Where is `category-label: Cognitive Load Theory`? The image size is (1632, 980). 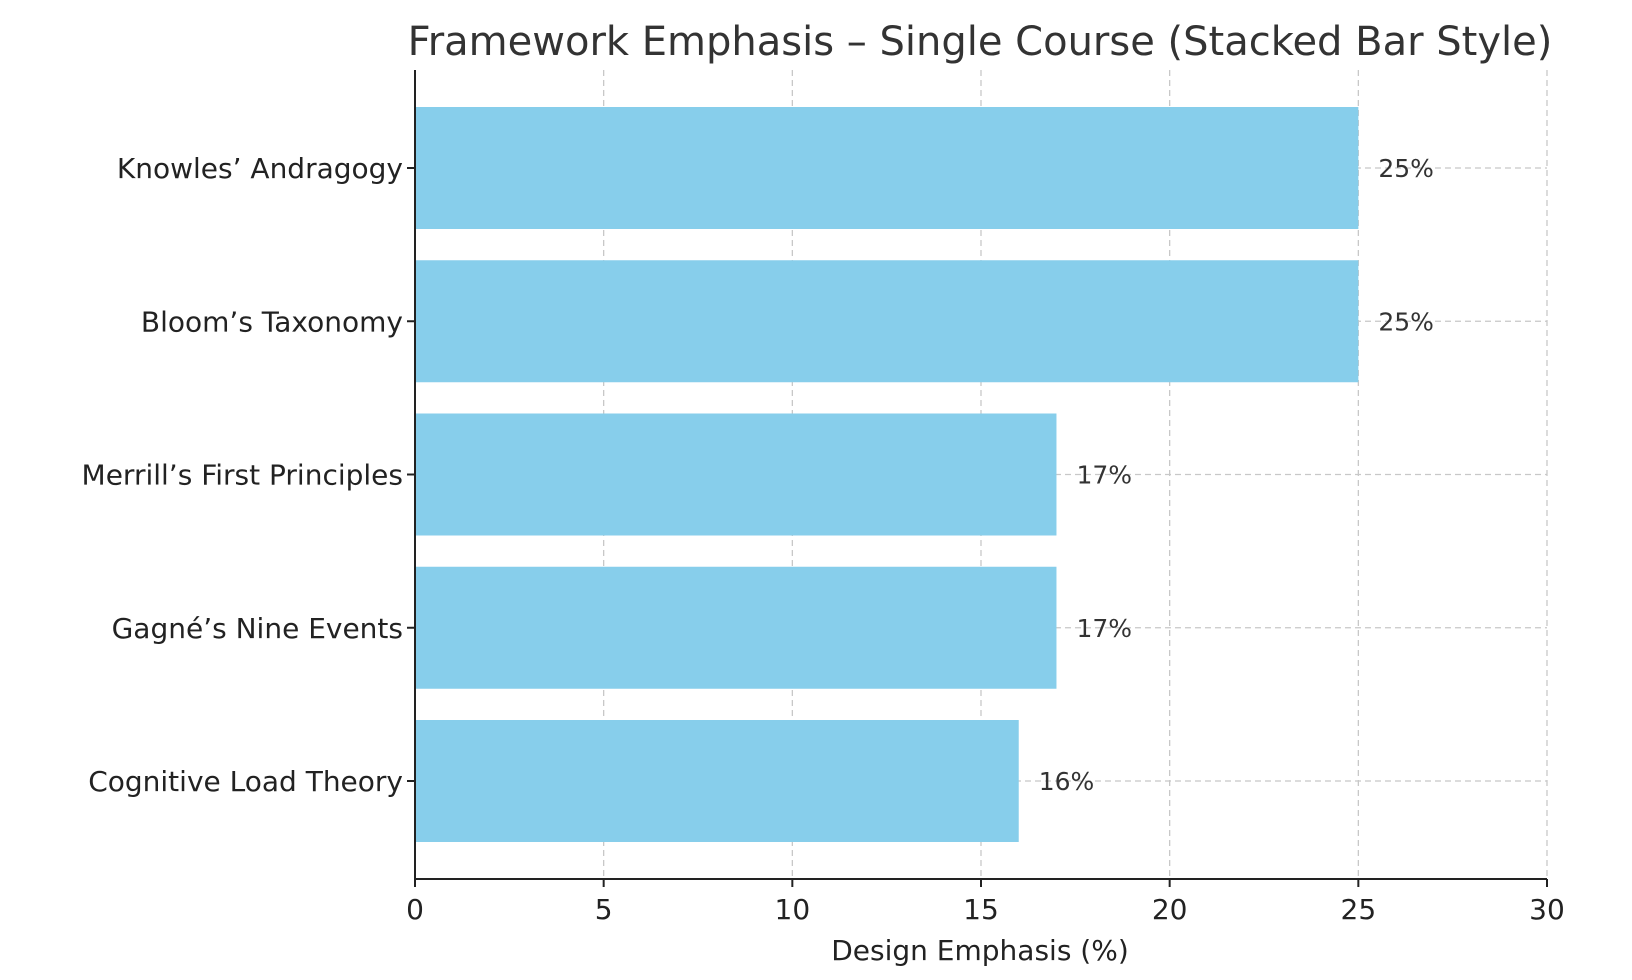
category-label: Cognitive Load Theory is located at coordinates (245, 781).